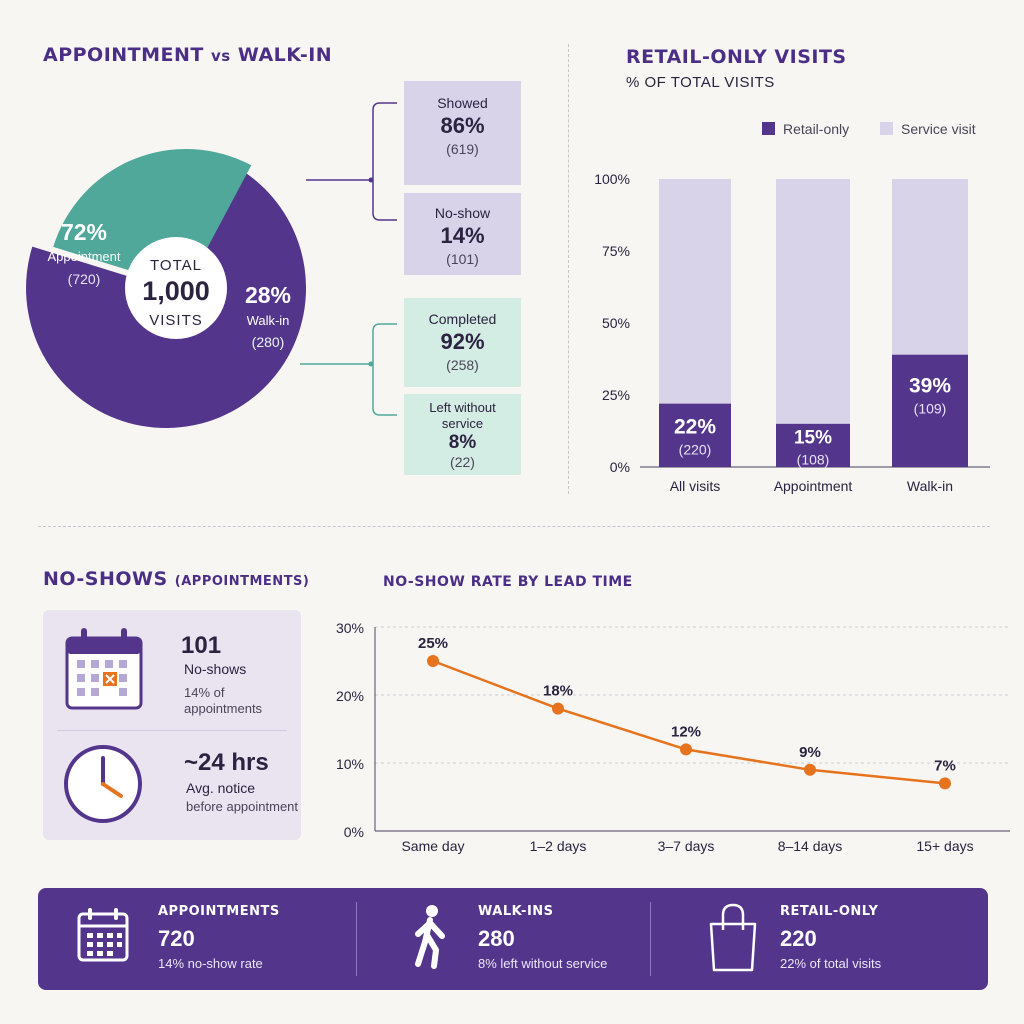 The image size is (1024, 1024). Describe the element at coordinates (221, 788) in the screenshot. I see `avg-notice-label: Avg. notice` at that location.